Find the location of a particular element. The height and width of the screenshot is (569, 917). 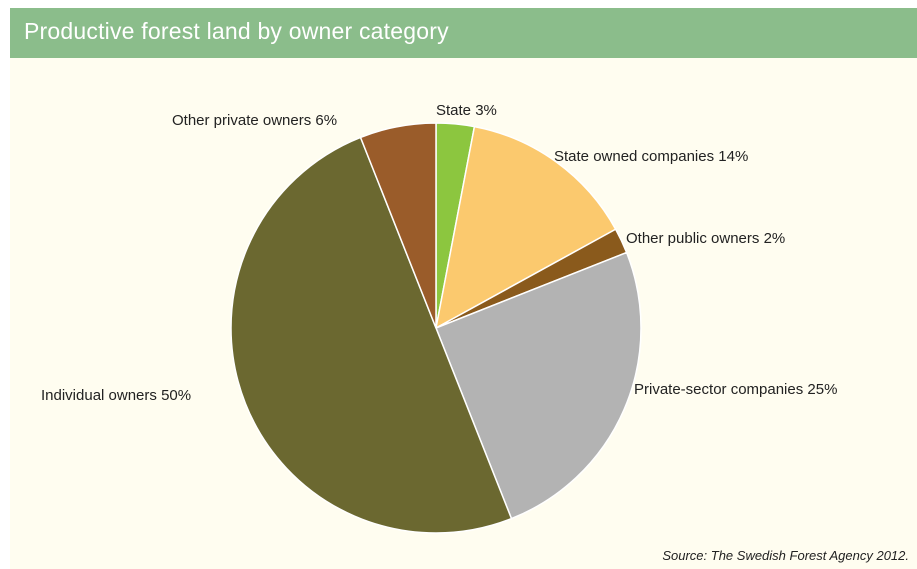

pie-slice-other-private-owners is located at coordinates (398, 225).